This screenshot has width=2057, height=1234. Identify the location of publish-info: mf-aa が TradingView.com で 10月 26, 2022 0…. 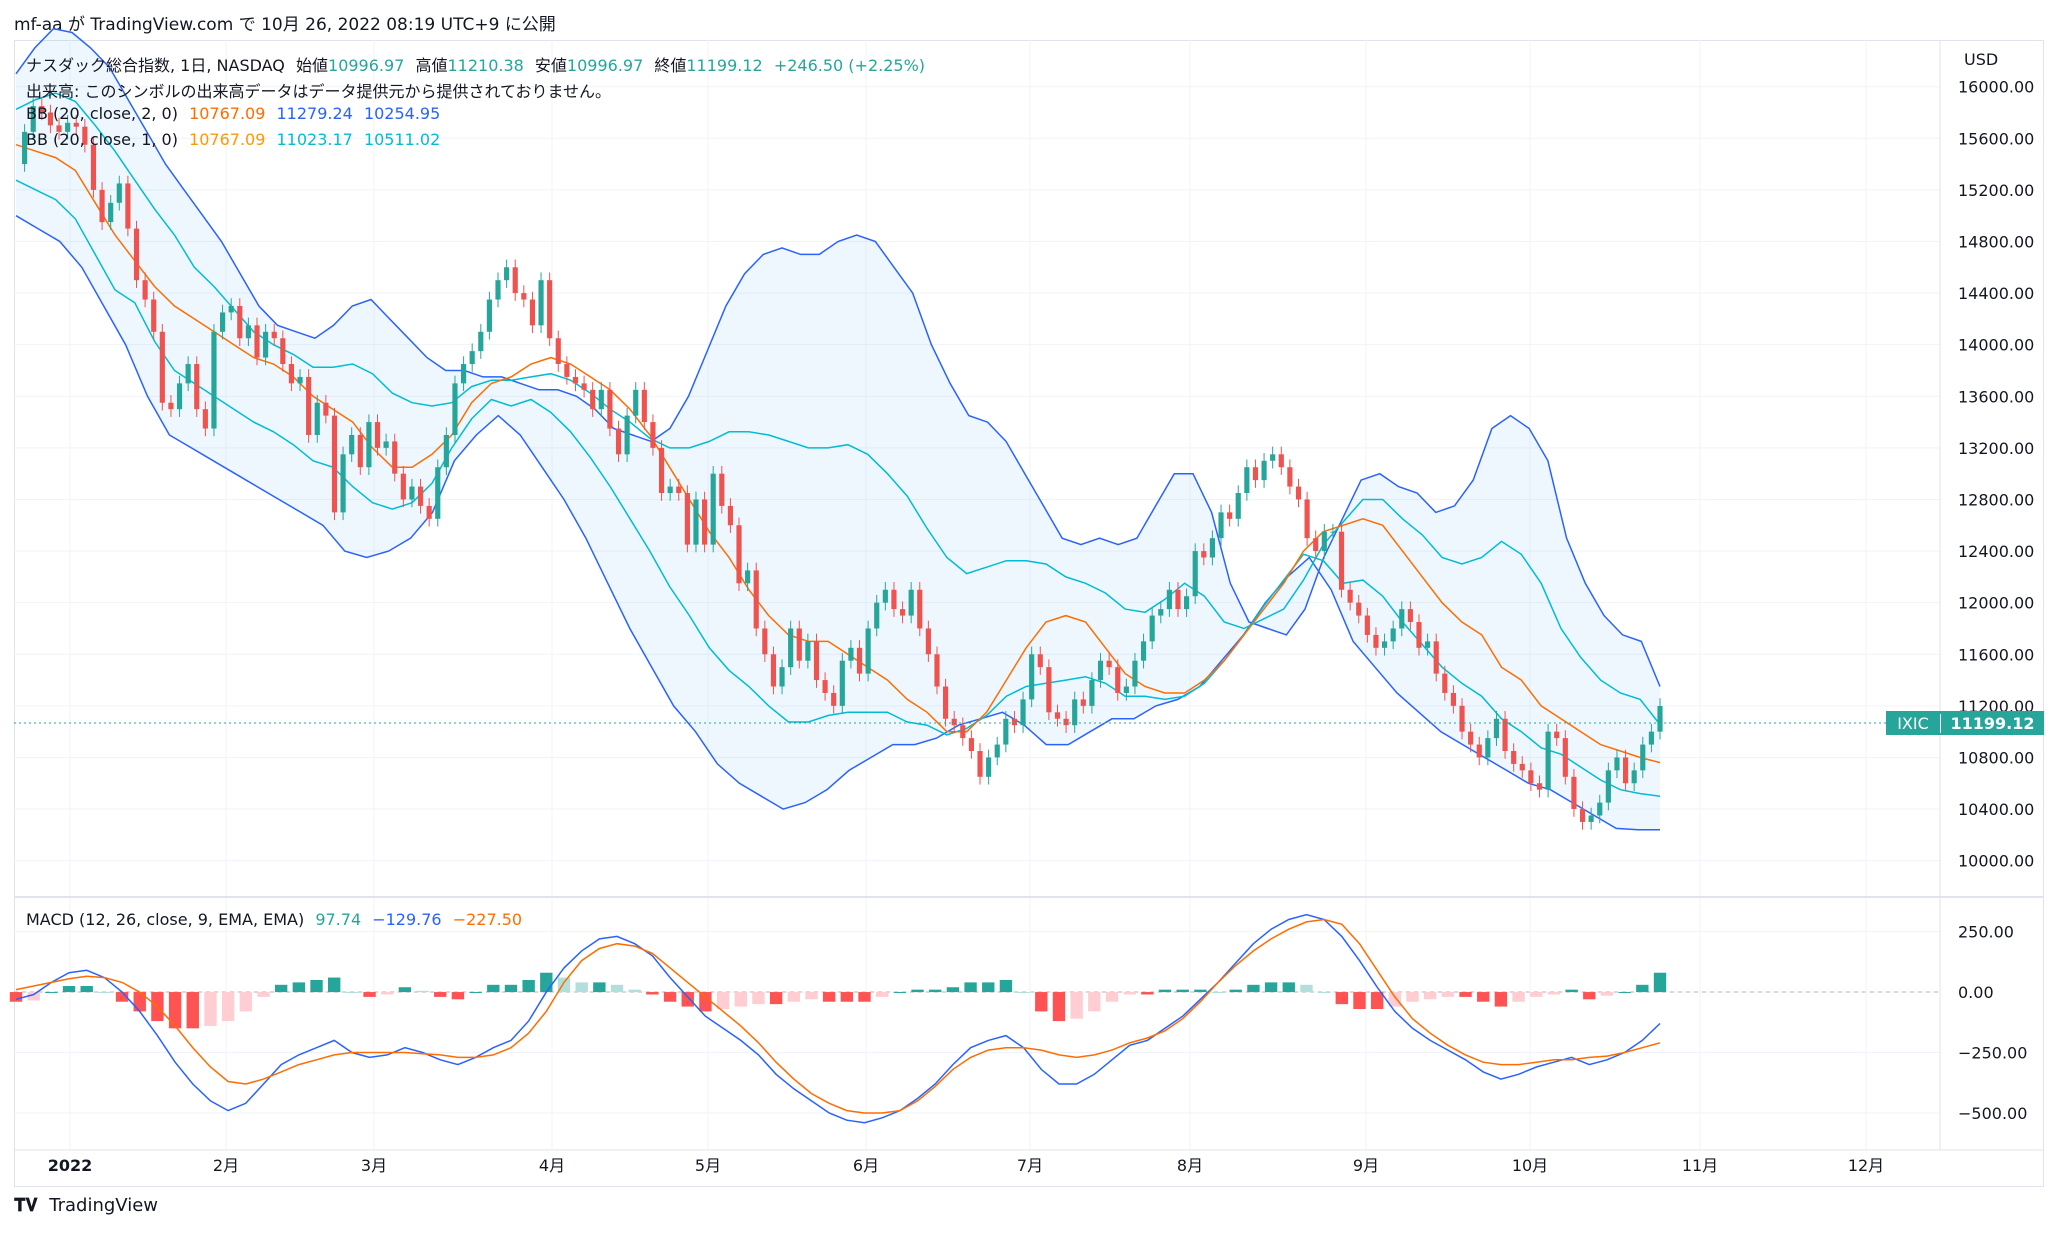
(285, 22).